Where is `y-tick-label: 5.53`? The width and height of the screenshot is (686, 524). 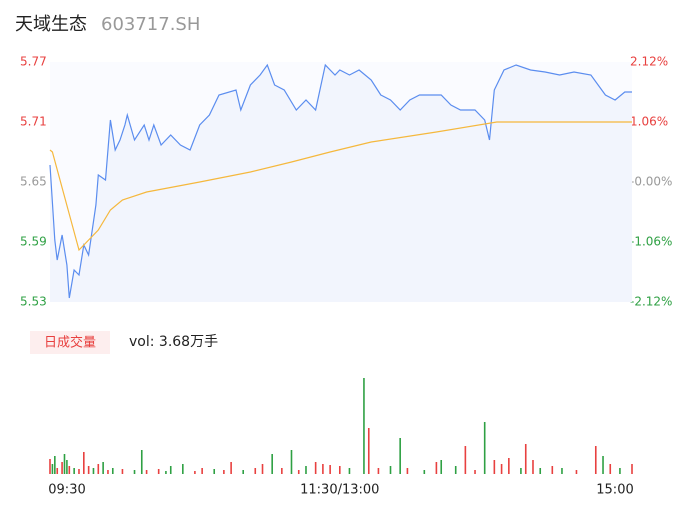
y-tick-label: 5.53 is located at coordinates (33, 302).